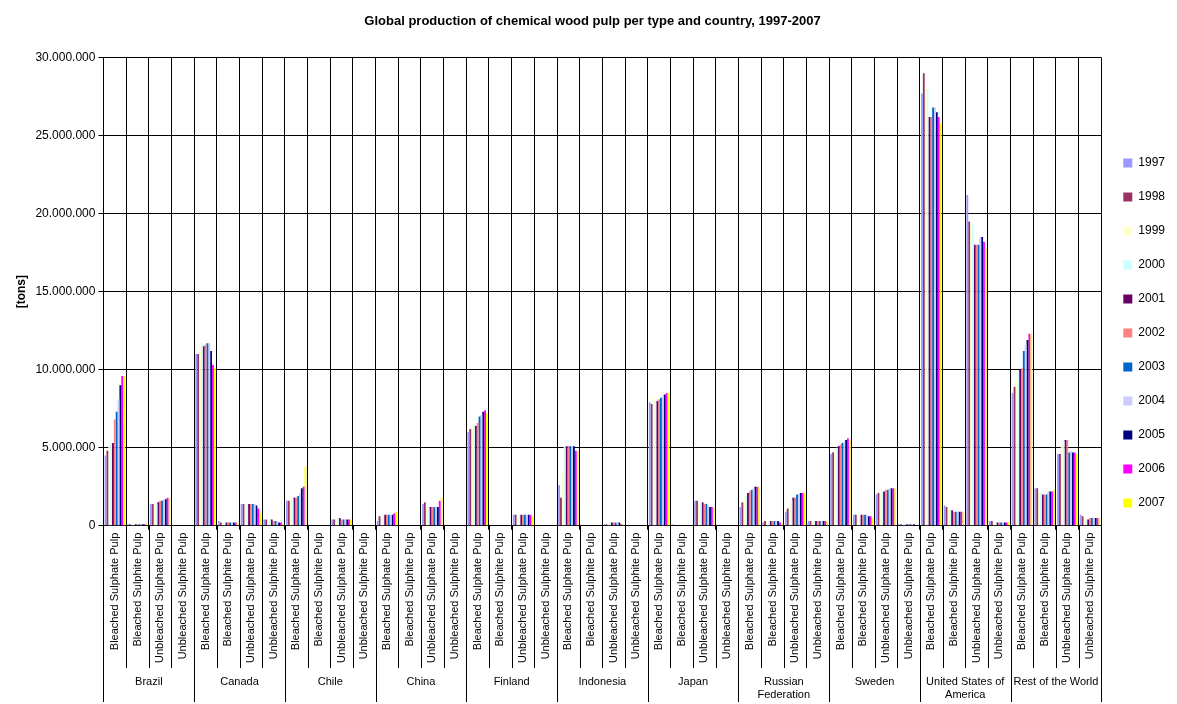 This screenshot has height=704, width=1177. Describe the element at coordinates (1152, 196) in the screenshot. I see `legend-label: 1998` at that location.